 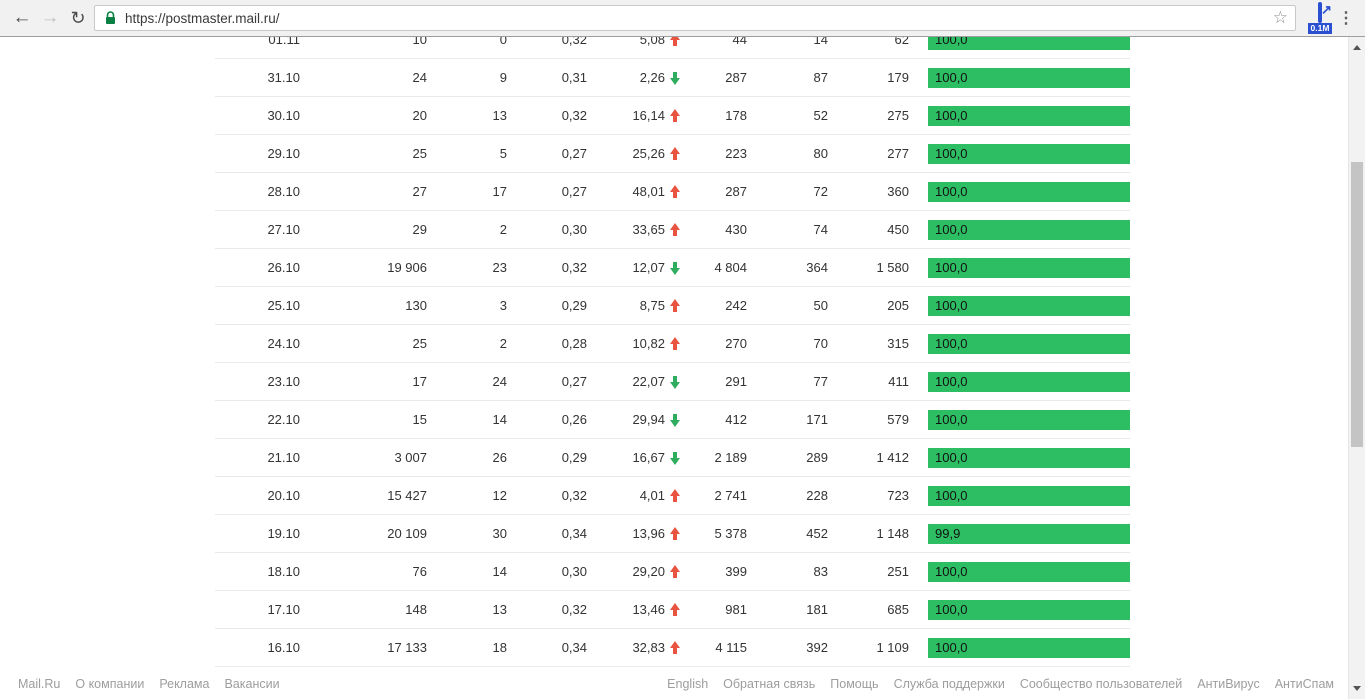 I want to click on footer-link: Реклама, so click(x=184, y=683).